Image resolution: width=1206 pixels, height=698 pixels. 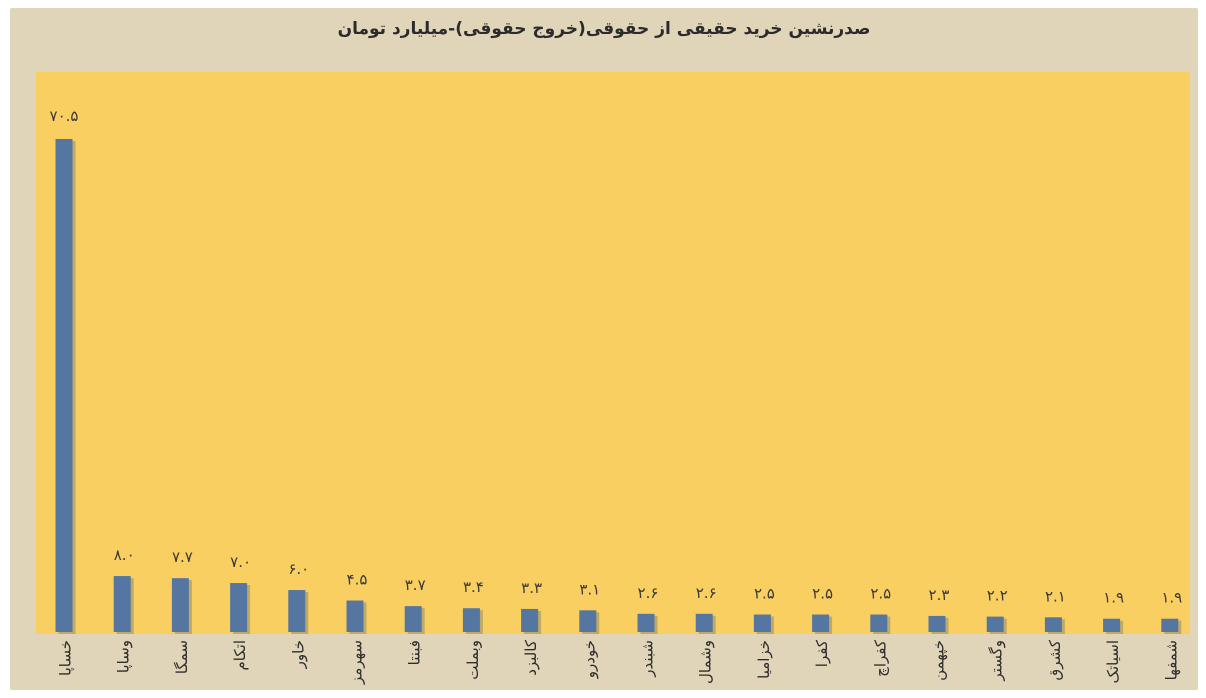 What do you see at coordinates (182, 657) in the screenshot?
I see `x-tick-label: سمگا` at bounding box center [182, 657].